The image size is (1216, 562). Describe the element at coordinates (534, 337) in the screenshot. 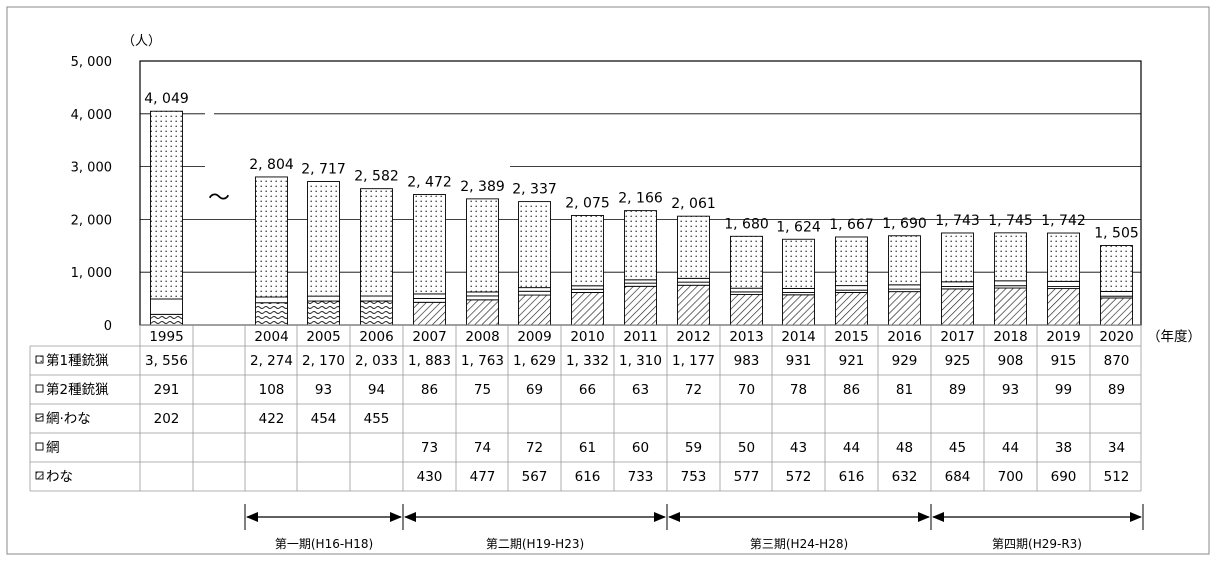

I see `x-tick-label: 2009` at that location.